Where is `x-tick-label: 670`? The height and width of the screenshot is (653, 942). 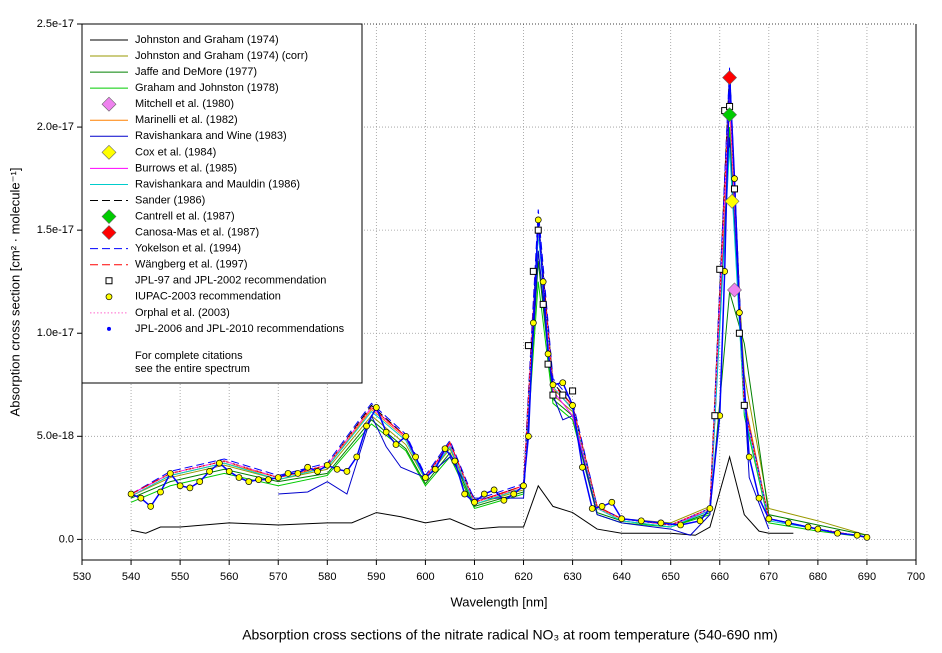
x-tick-label: 670 is located at coordinates (769, 577).